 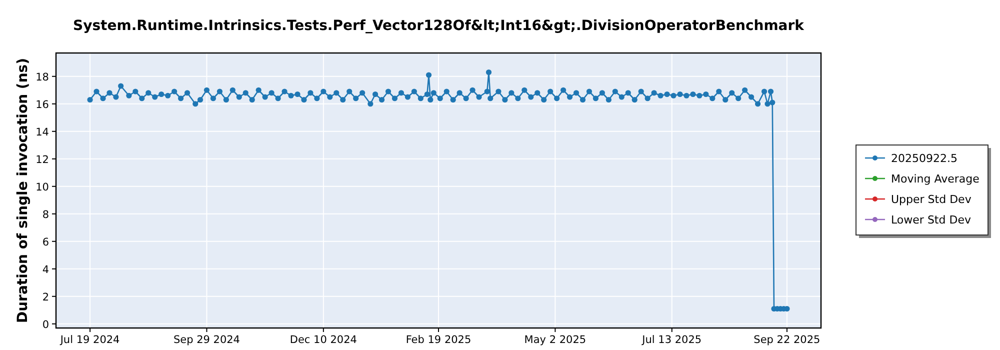 I want to click on x-tick-label: Feb 19 2025, so click(x=439, y=340).